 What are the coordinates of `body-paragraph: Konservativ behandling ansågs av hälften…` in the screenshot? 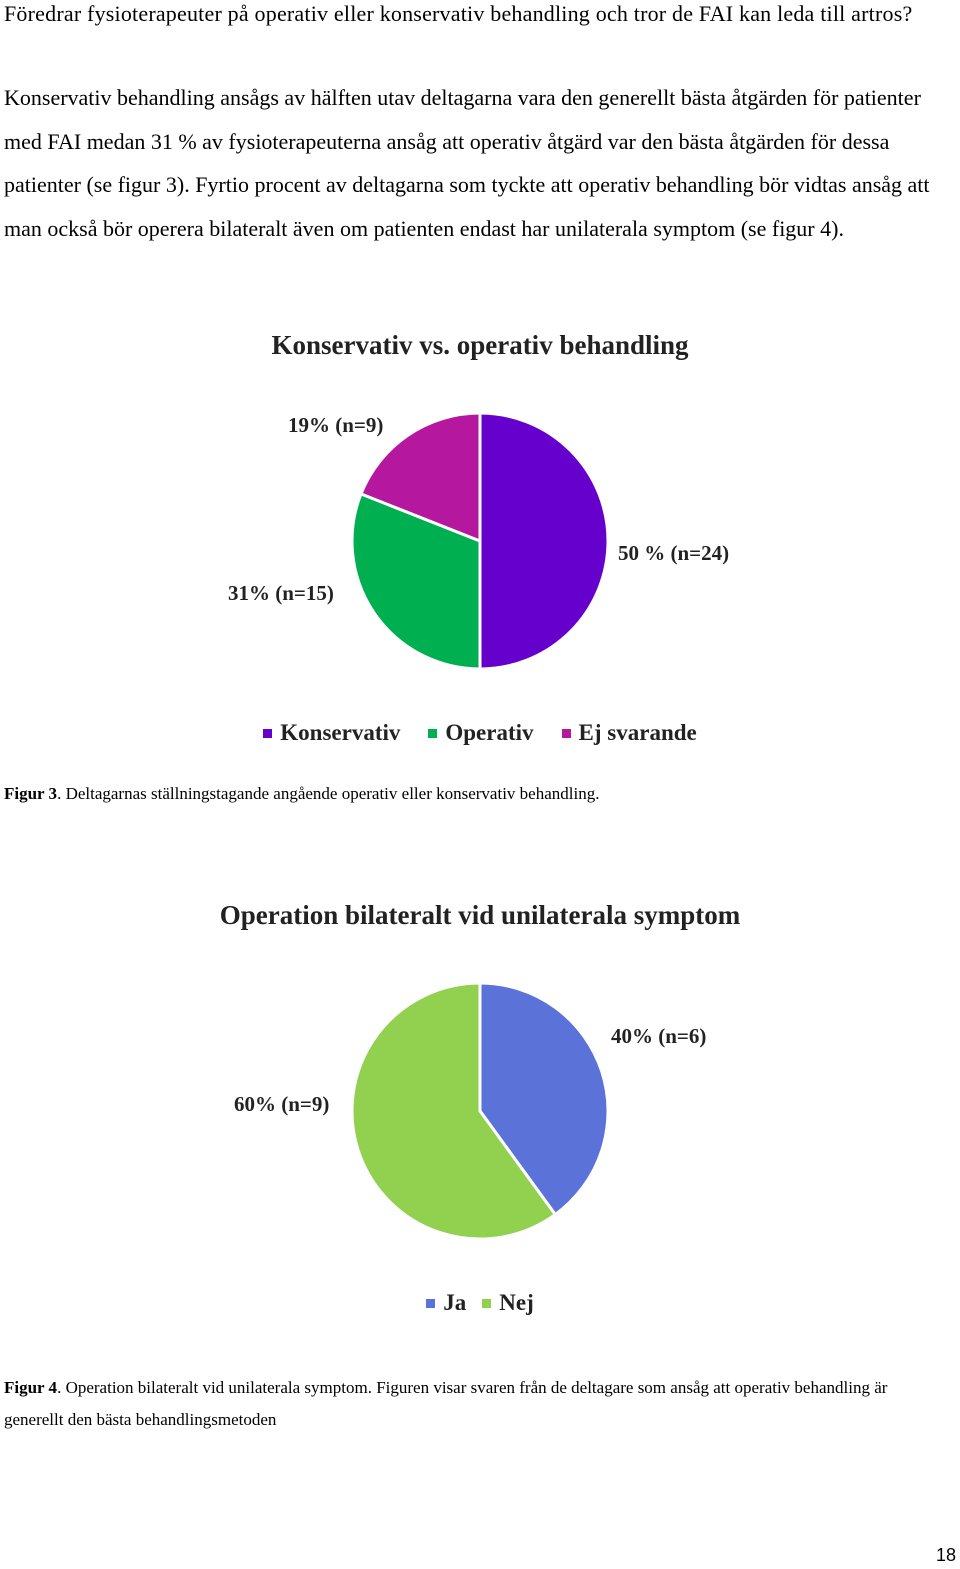 It's located at (467, 163).